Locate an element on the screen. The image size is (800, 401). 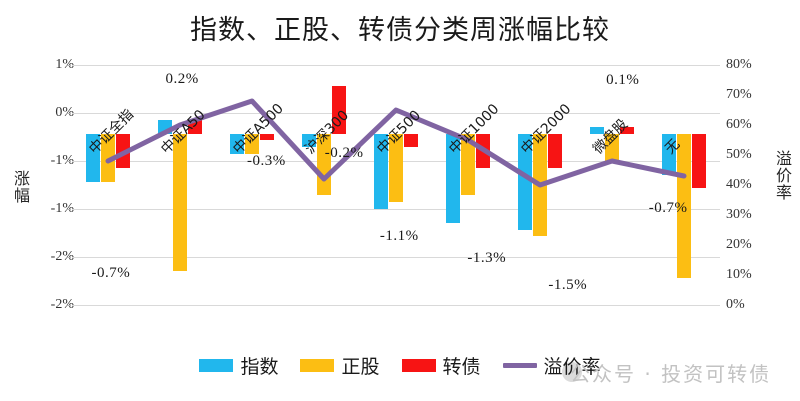
y-tick-right: 0% is located at coordinates (735, 304).